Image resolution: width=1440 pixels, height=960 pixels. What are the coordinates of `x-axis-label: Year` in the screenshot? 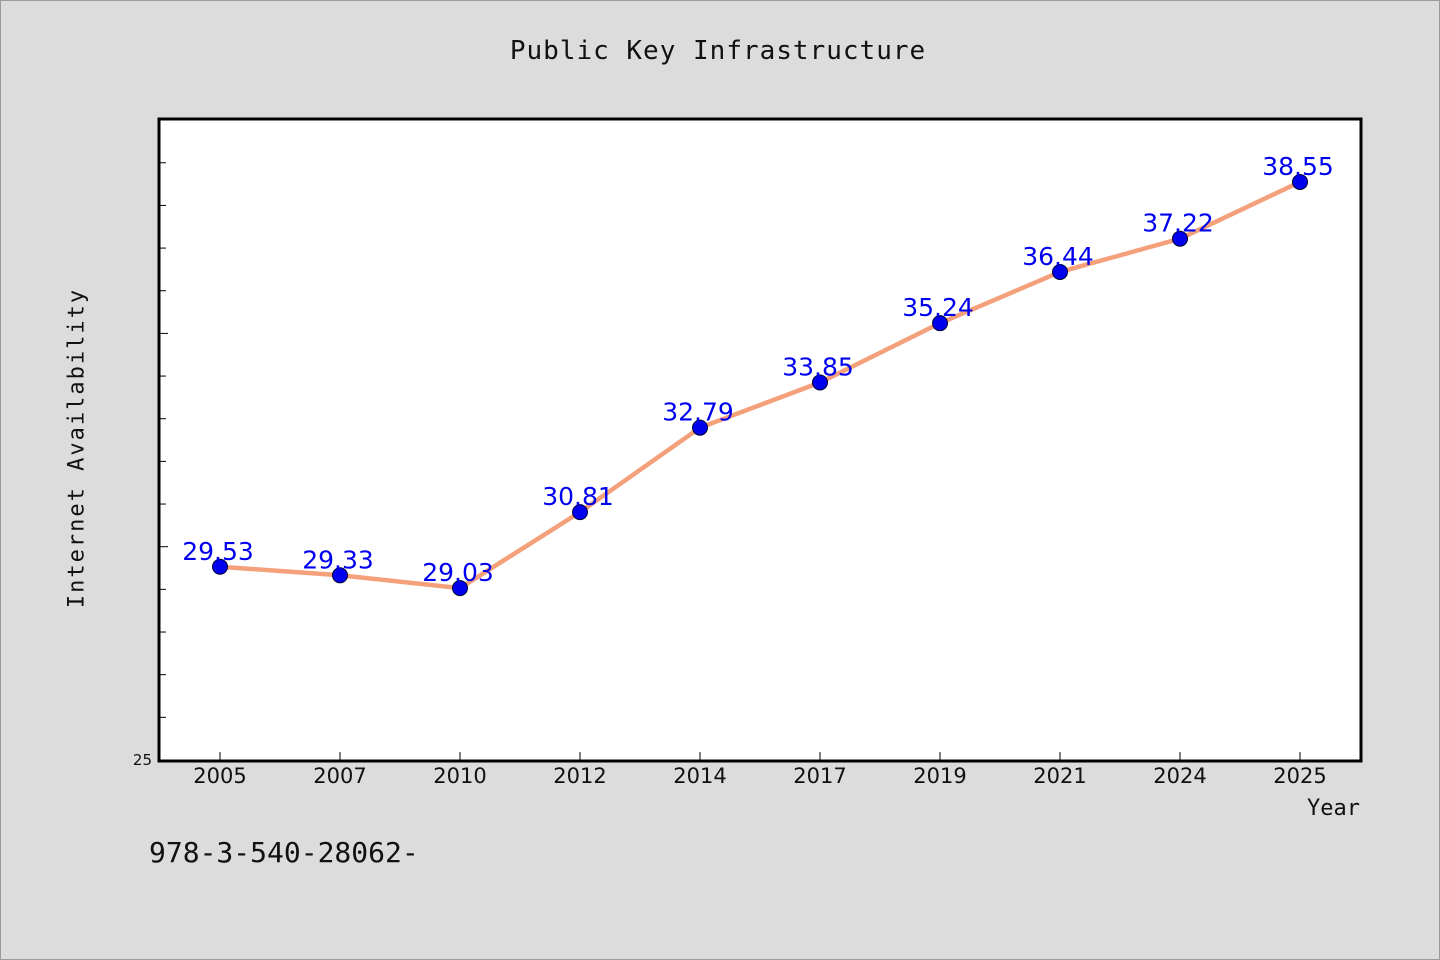 It's located at (1333, 808).